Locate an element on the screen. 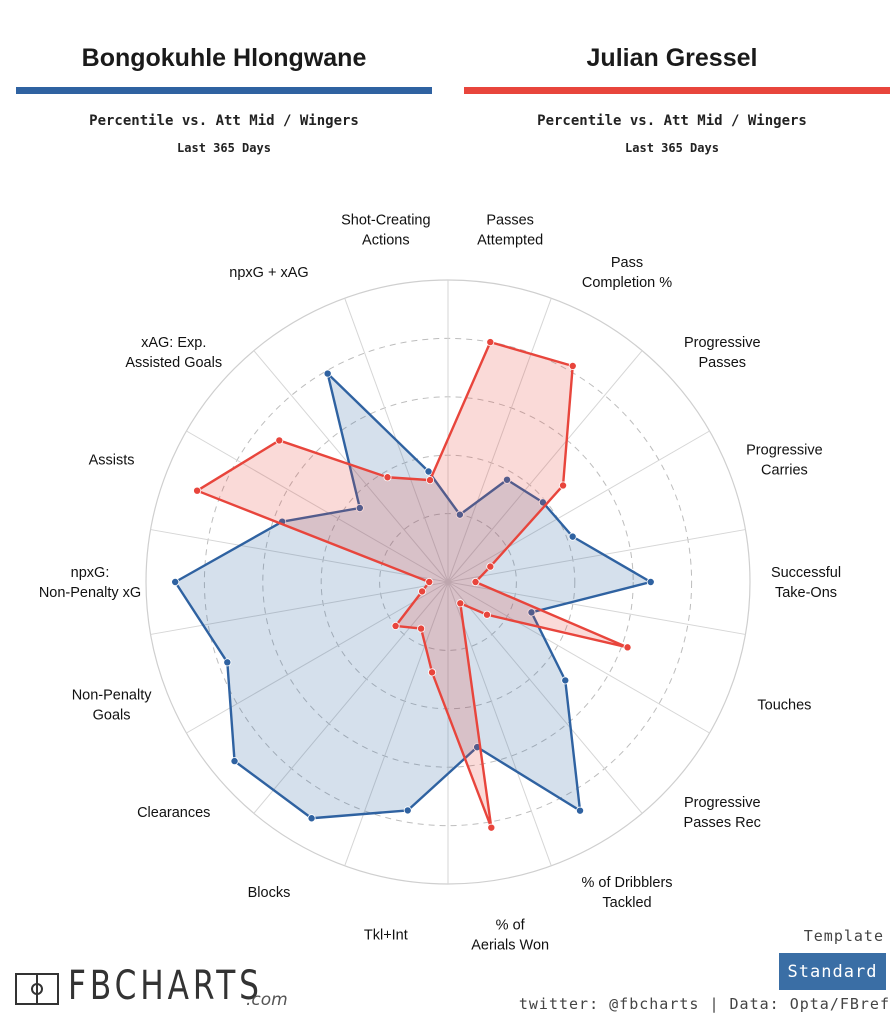 This screenshot has height=1024, width=896. category-label-16: npxG + xAG is located at coordinates (268, 273).